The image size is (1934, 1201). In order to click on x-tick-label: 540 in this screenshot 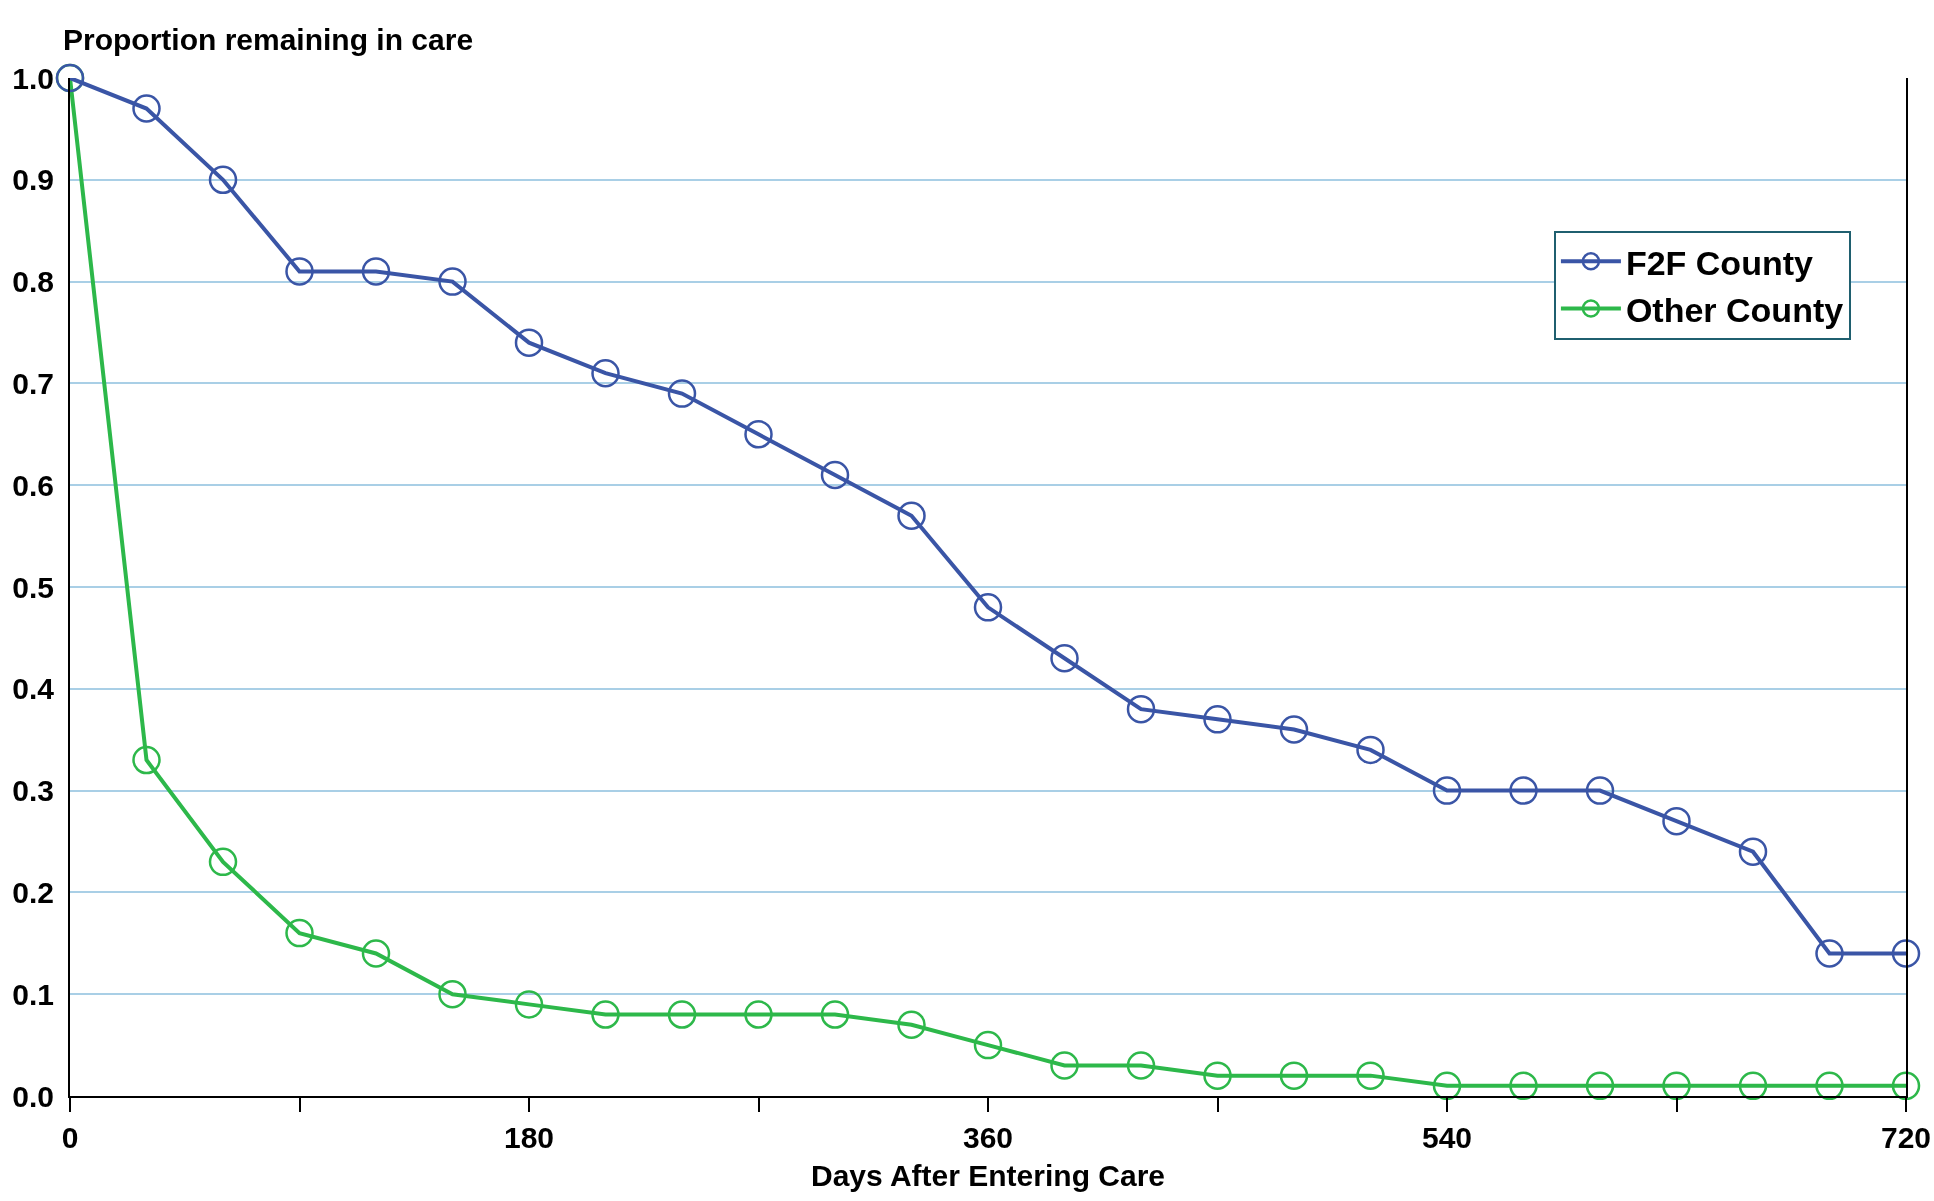, I will do `click(1447, 1137)`.